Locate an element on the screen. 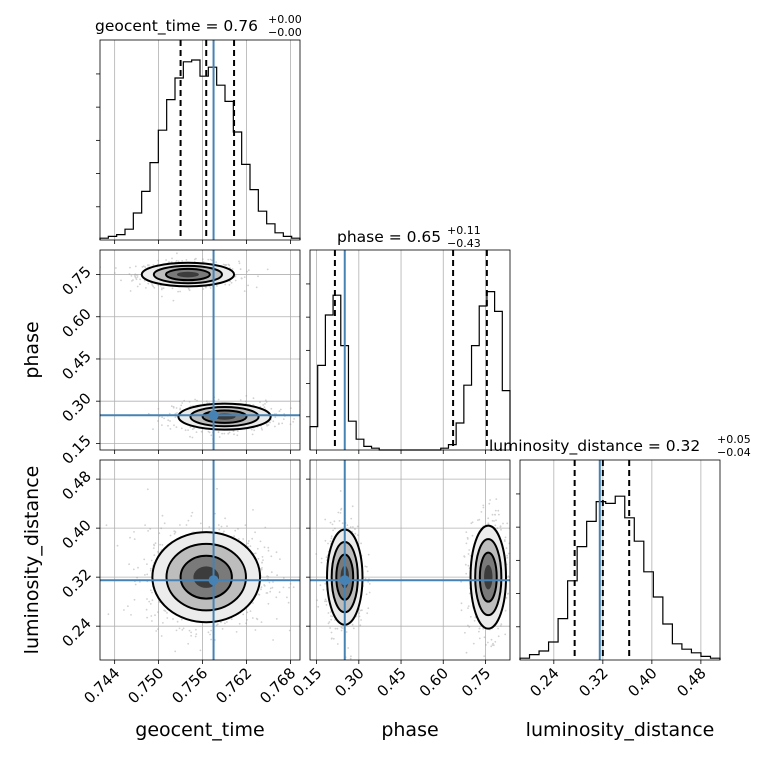 The image size is (760, 760). title-geocent-time-text: geocent_time = 0.76 is located at coordinates (176, 26).